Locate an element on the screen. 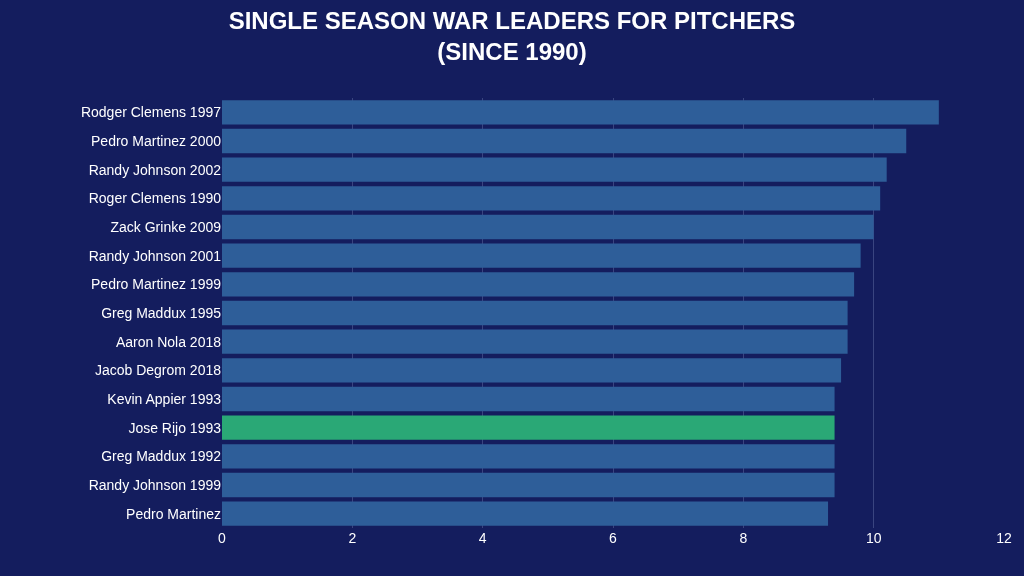 The width and height of the screenshot is (1024, 576). y-tick-label: Pedro Martinez is located at coordinates (173, 513).